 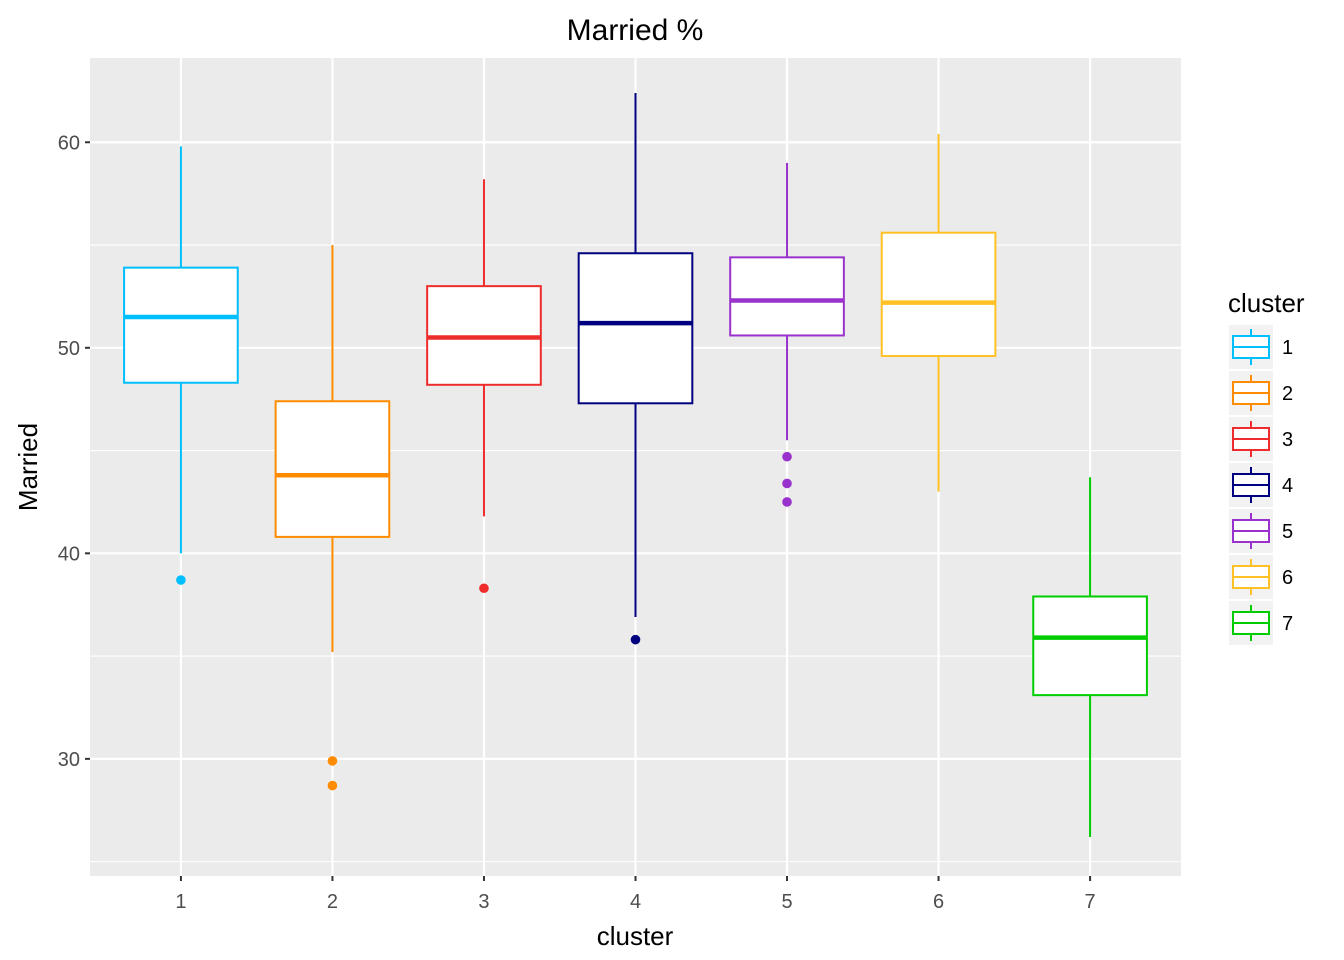 I want to click on y-tick-label: 40, so click(x=69, y=554).